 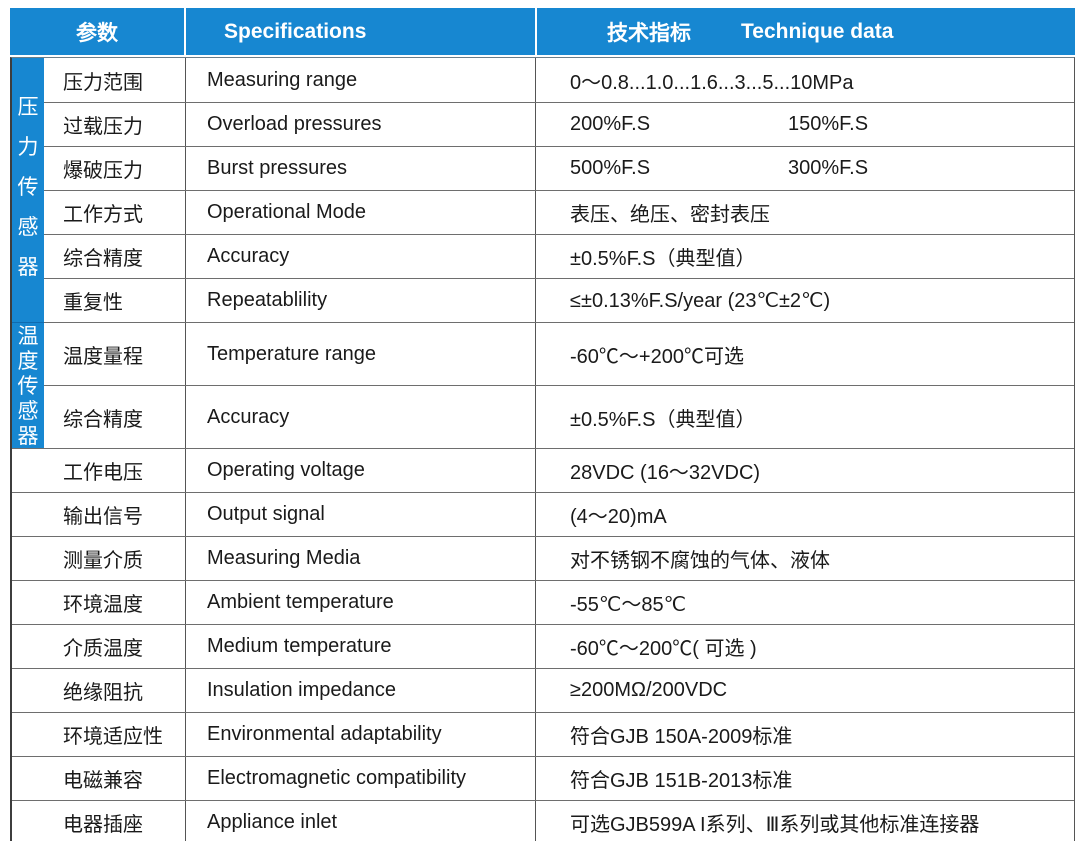 I want to click on value-cell: -55℃～85℃, so click(x=805, y=602).